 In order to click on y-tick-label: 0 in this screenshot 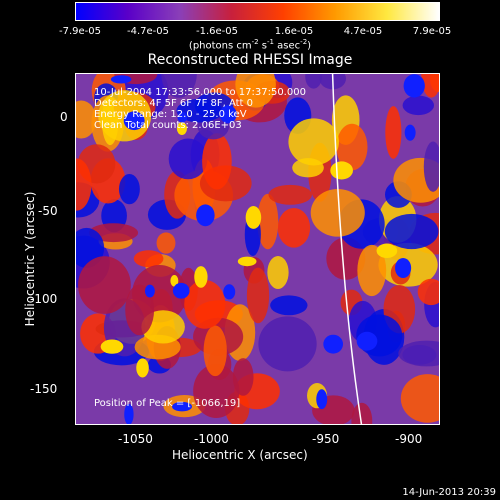, I will do `click(64, 117)`.